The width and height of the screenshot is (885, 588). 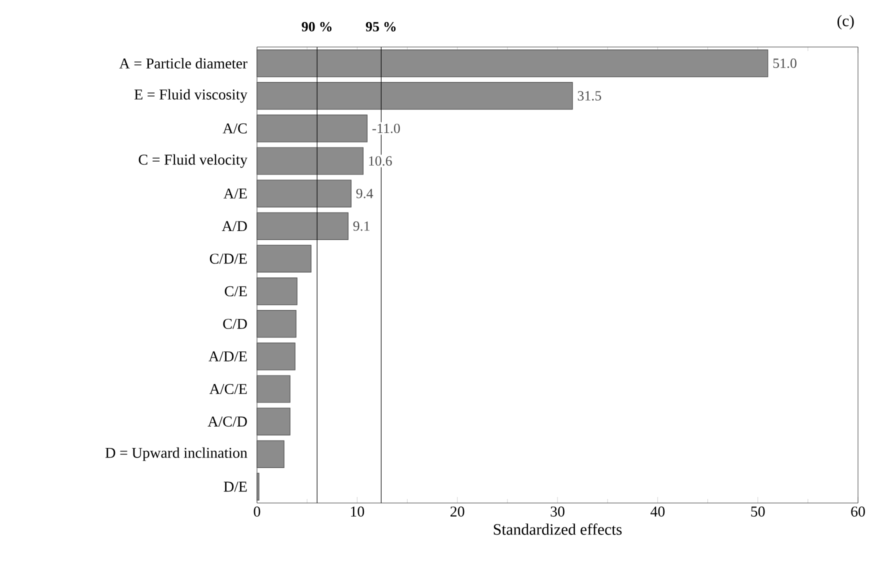 What do you see at coordinates (558, 529) in the screenshot?
I see `x-axis-title: Standardized effects` at bounding box center [558, 529].